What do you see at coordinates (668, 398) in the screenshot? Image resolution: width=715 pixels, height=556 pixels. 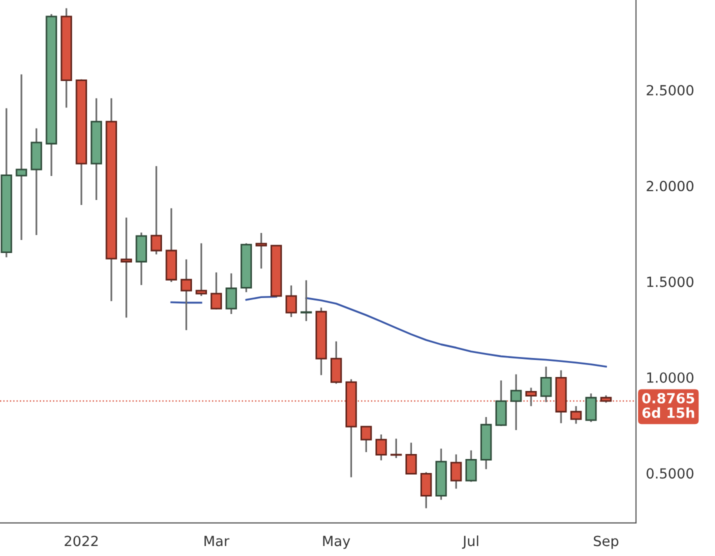 I see `ref-line-label: 0.8765` at bounding box center [668, 398].